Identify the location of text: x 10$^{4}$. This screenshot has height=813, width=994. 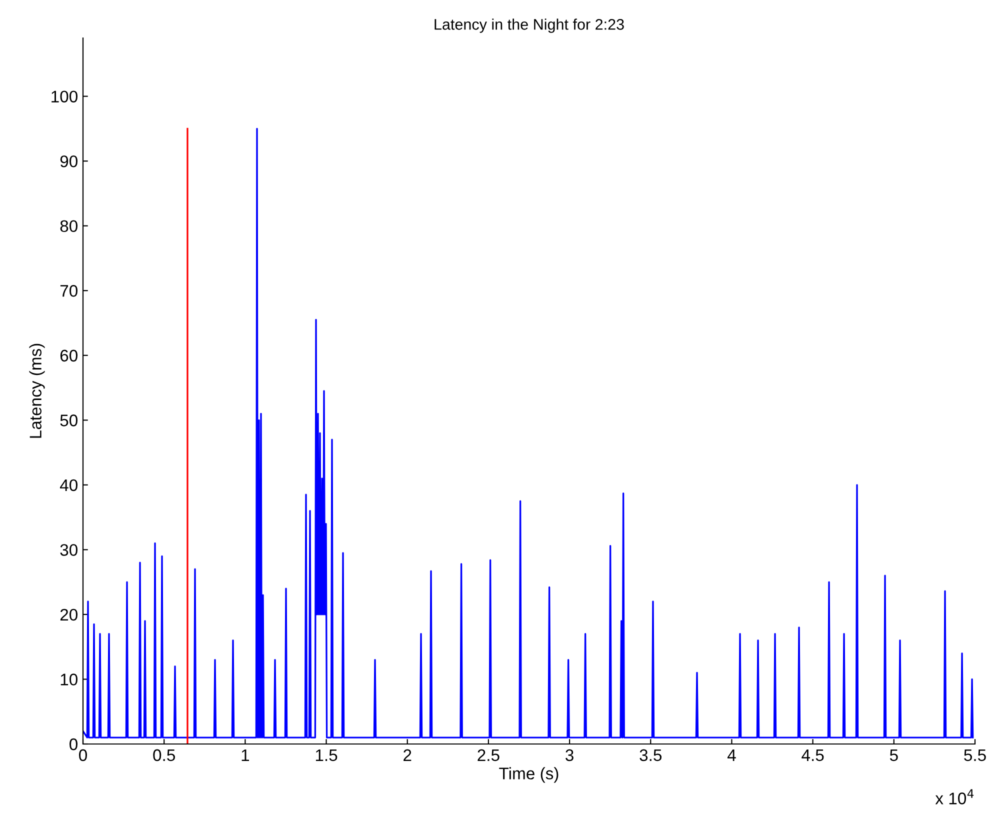
(954, 796).